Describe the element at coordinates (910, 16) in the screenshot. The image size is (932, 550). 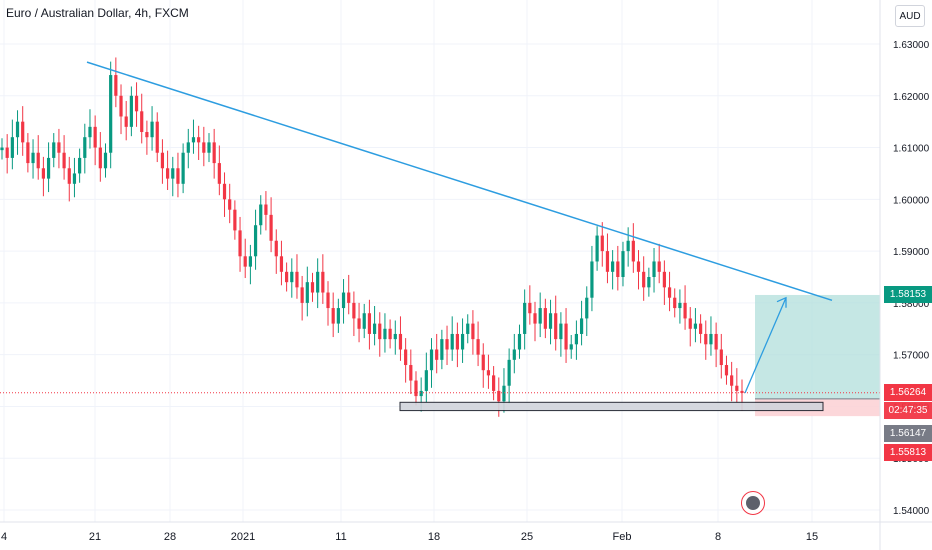
I see `currency-button: AUD` at that location.